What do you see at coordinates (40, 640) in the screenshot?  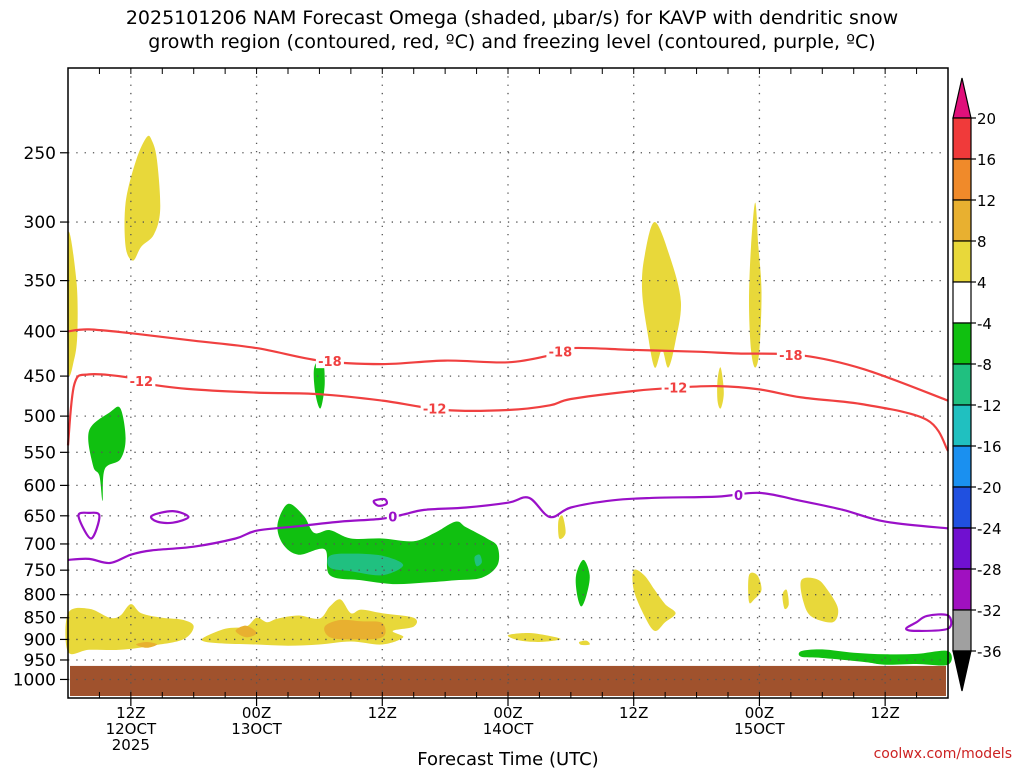 I see `y-tick-label-900: 900` at bounding box center [40, 640].